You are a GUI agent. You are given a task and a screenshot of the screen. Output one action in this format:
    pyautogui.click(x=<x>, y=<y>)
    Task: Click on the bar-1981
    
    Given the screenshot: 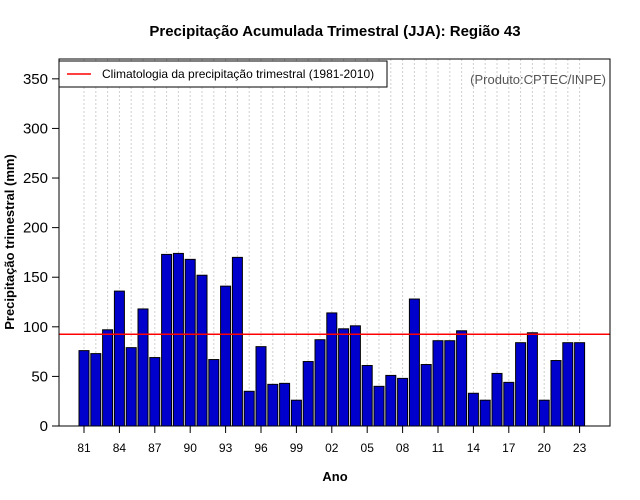 What is the action you would take?
    pyautogui.click(x=84, y=388)
    